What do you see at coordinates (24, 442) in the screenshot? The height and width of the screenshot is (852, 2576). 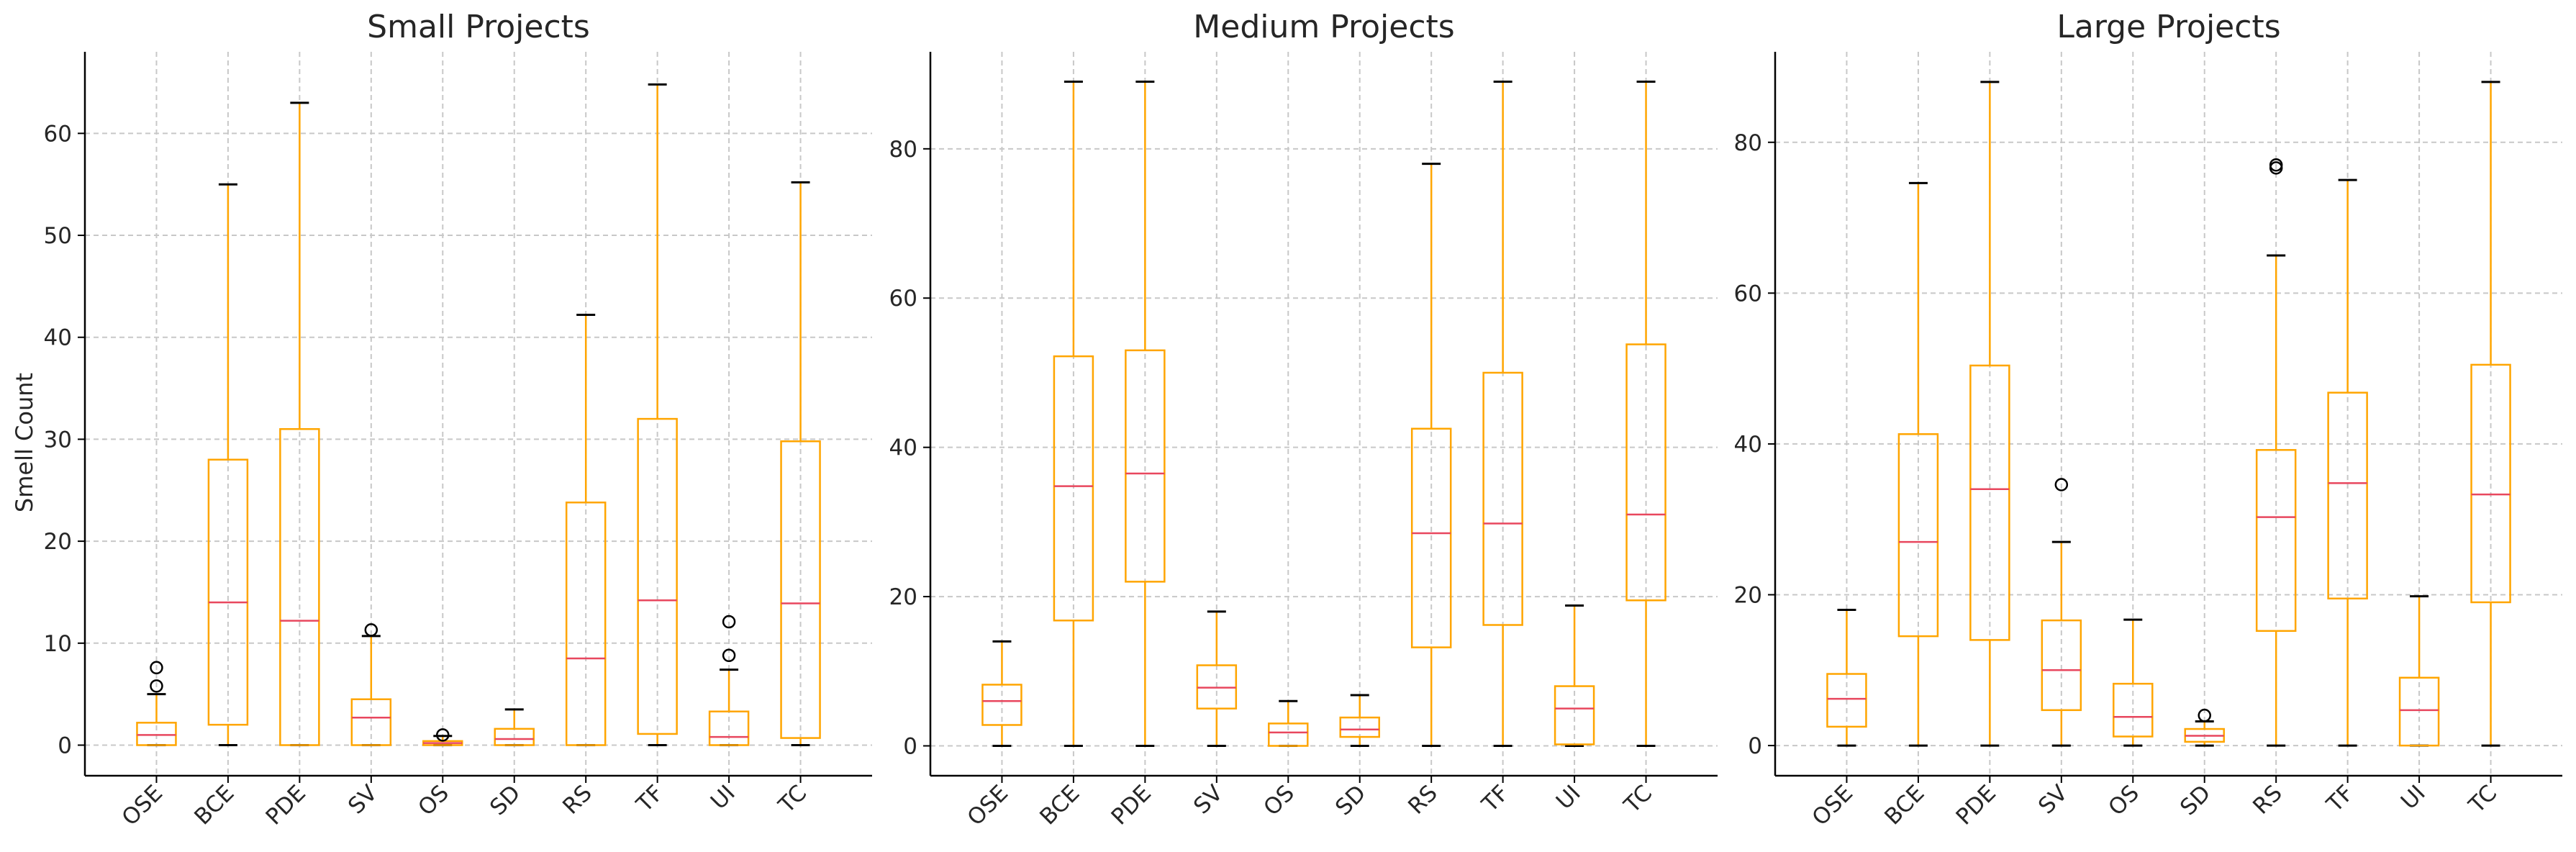 I see `y-axis-label: Smell Count` at bounding box center [24, 442].